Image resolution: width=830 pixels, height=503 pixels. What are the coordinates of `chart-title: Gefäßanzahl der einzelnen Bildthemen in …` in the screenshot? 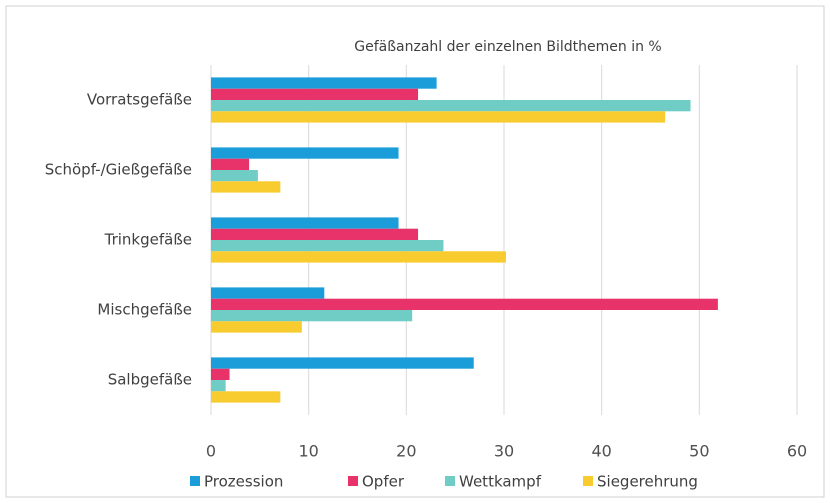 It's located at (507, 47).